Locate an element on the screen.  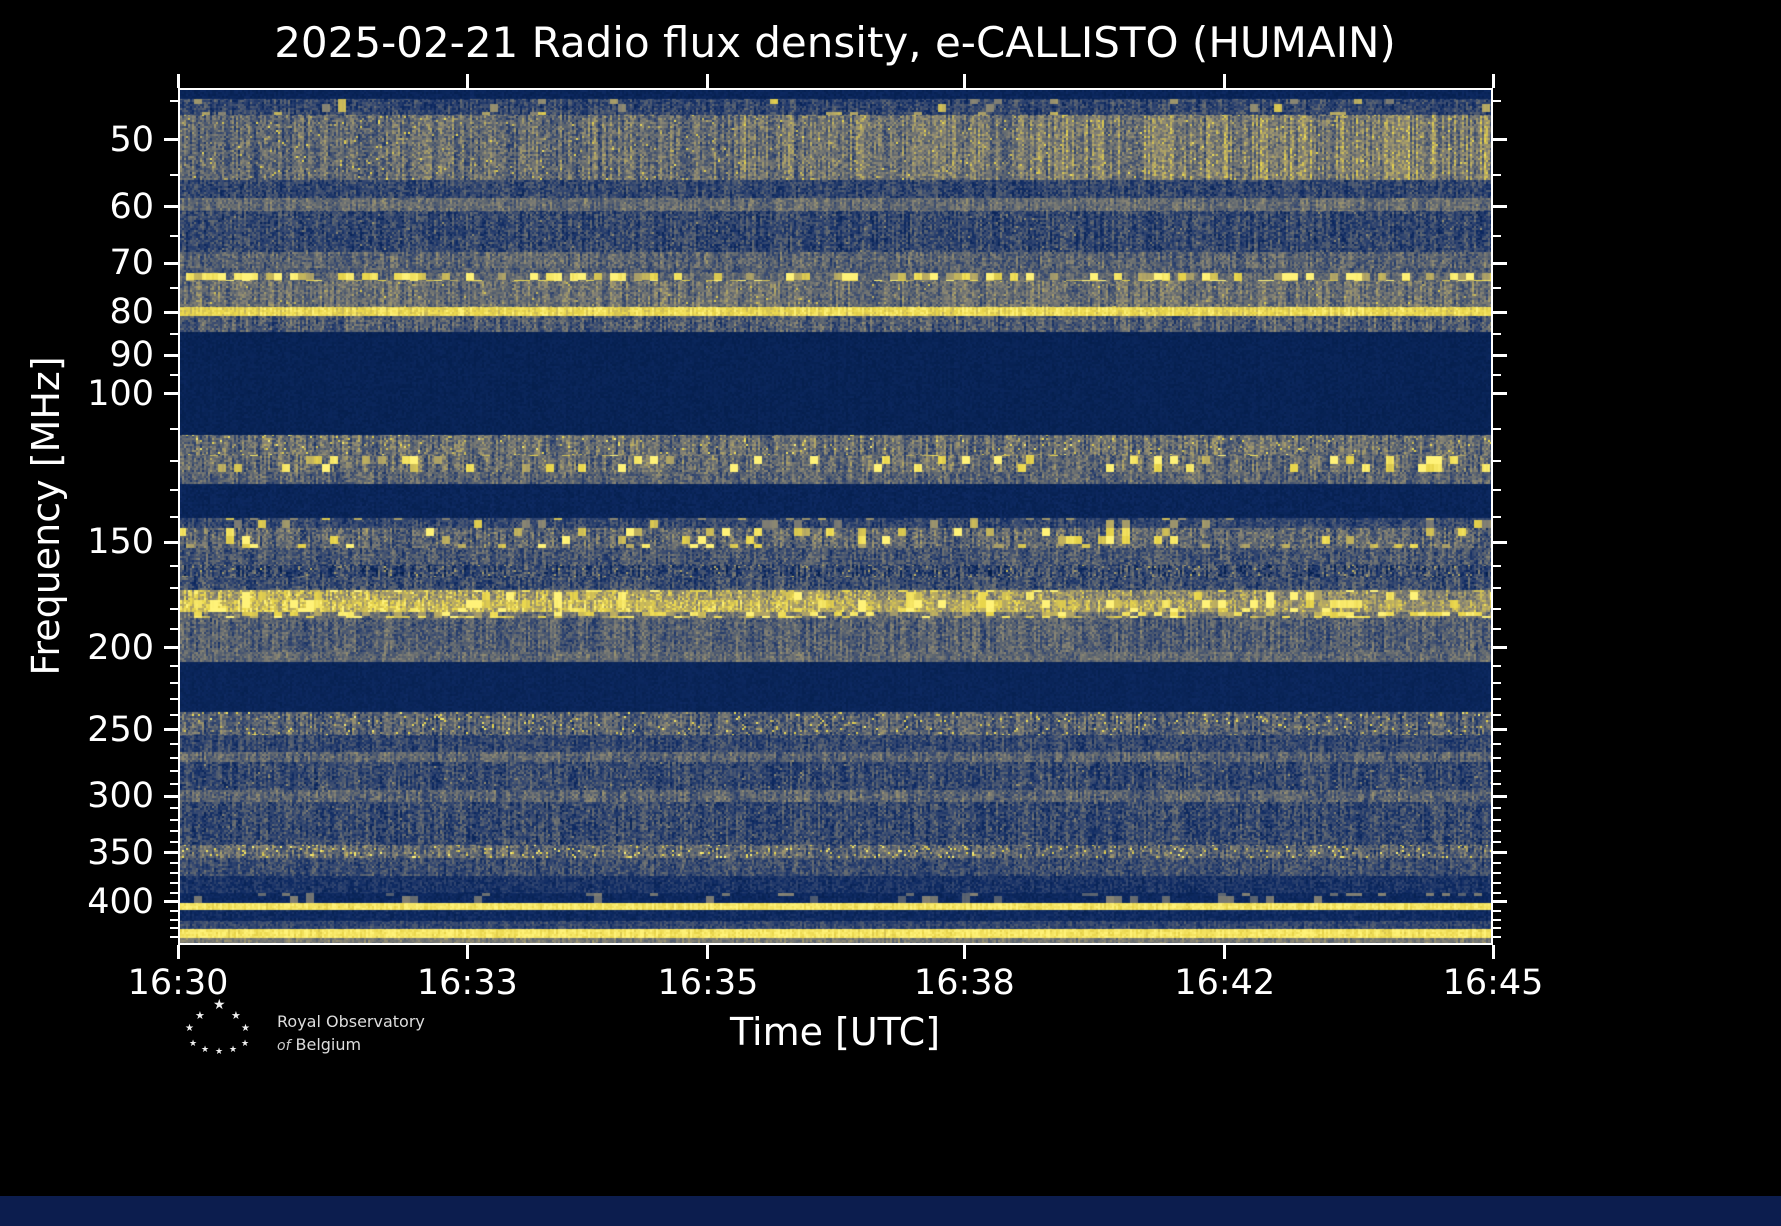
x-tick-label: 16:33 is located at coordinates (467, 983).